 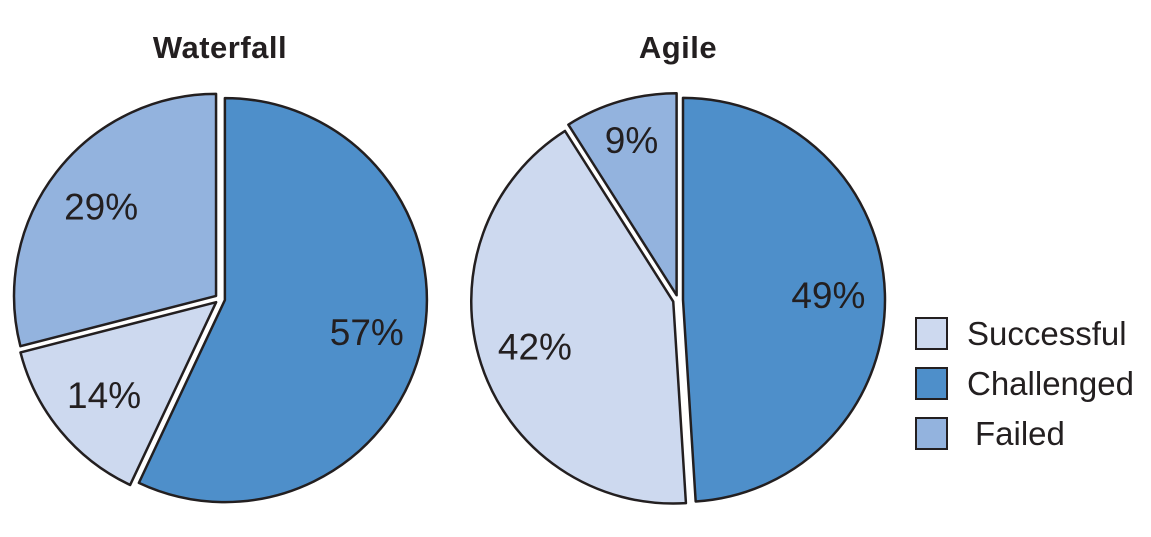 What do you see at coordinates (104, 395) in the screenshot?
I see `pie-slice-value-label: 14%` at bounding box center [104, 395].